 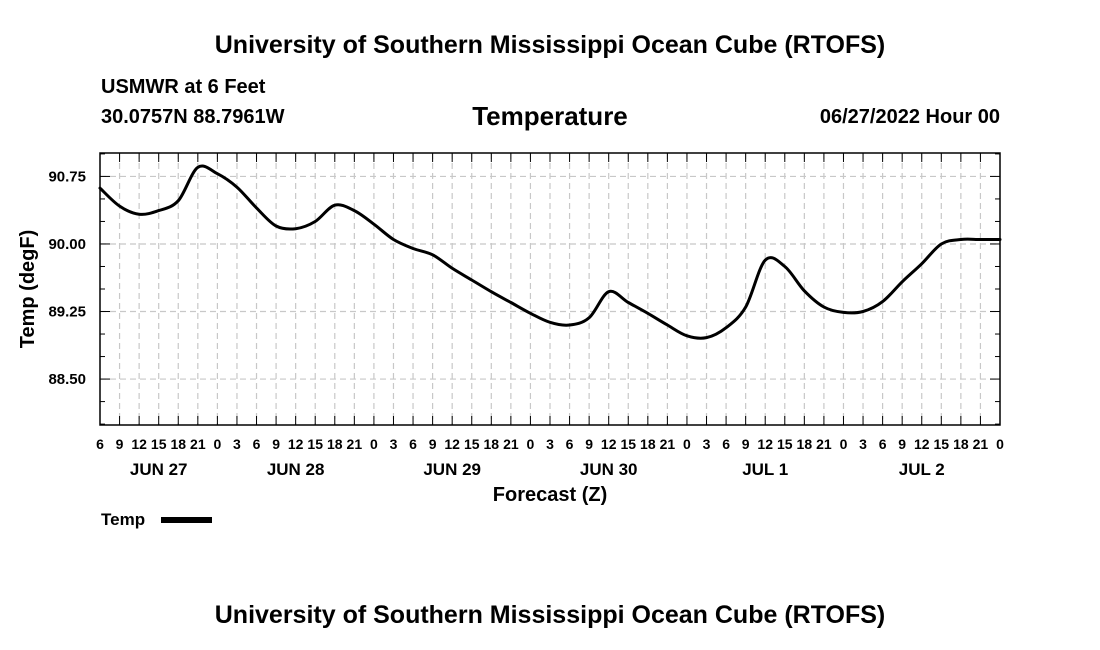 I want to click on station-label: USMWR at 6 Feet, so click(x=183, y=87).